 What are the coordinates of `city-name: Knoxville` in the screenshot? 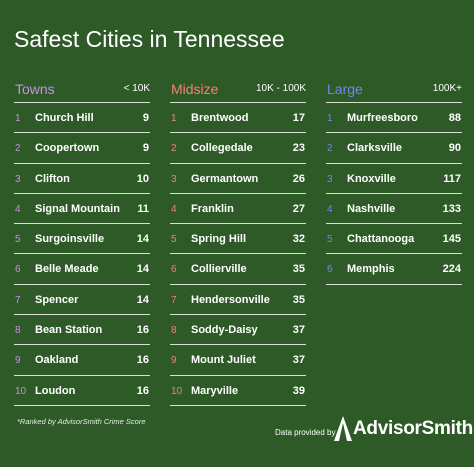 It's located at (371, 178).